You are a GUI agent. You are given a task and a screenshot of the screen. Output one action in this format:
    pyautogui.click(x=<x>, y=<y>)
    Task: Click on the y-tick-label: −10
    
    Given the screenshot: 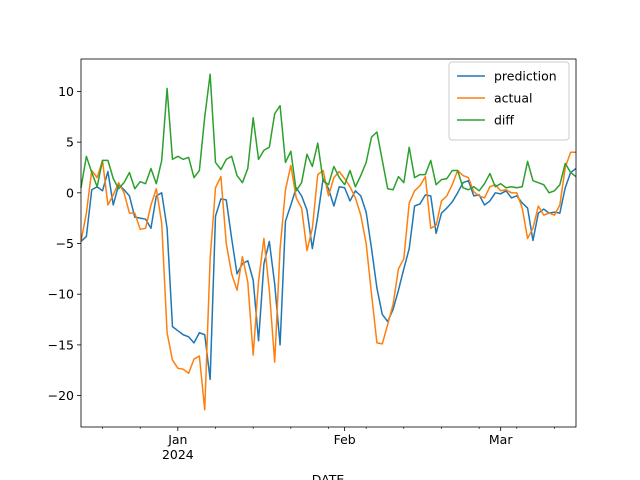 What is the action you would take?
    pyautogui.click(x=61, y=294)
    